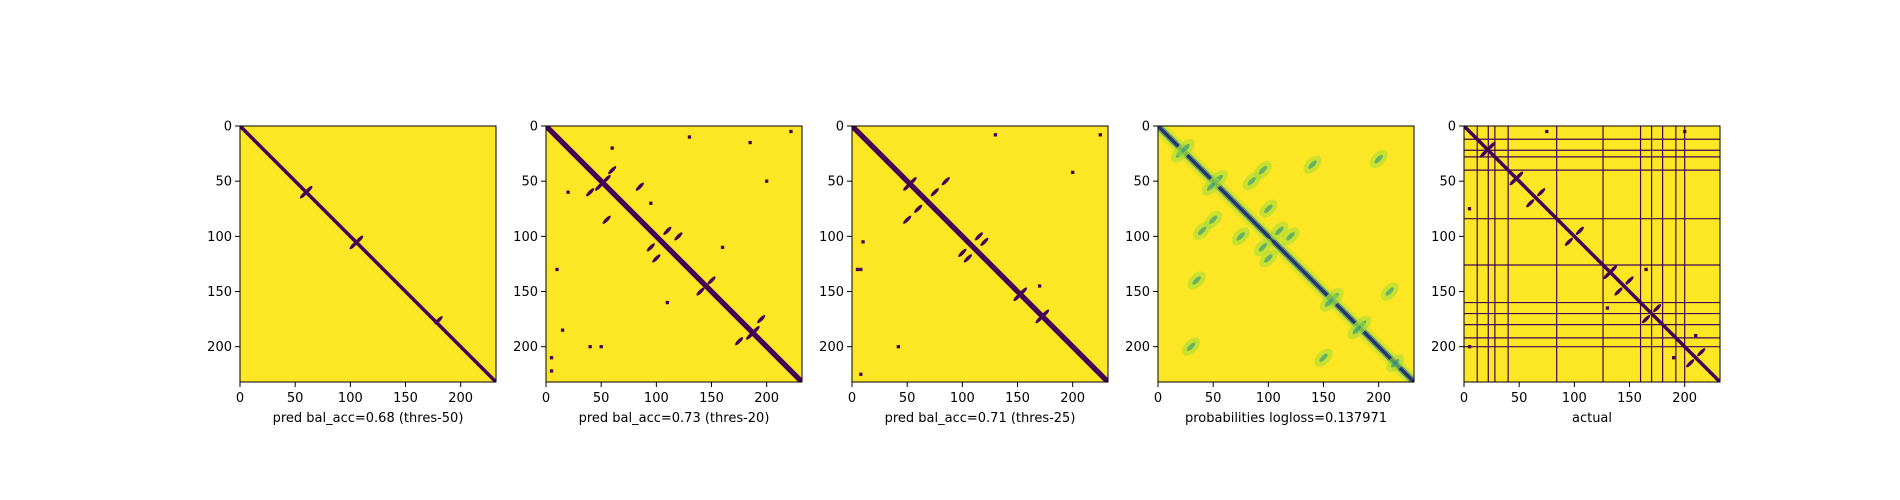 The height and width of the screenshot is (500, 1900). What do you see at coordinates (674, 418) in the screenshot?
I see `x-axis-label: pred bal_acc=0.73 (thres-20)` at bounding box center [674, 418].